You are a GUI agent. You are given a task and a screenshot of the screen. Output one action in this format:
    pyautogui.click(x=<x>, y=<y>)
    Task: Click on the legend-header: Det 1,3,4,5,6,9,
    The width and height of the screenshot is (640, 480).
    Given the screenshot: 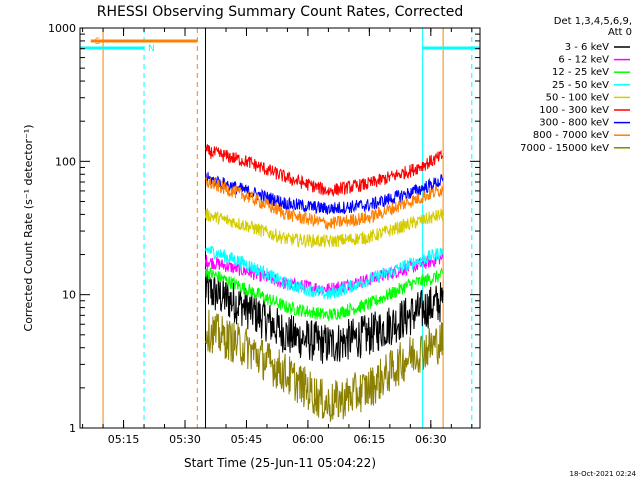 What is the action you would take?
    pyautogui.click(x=593, y=21)
    